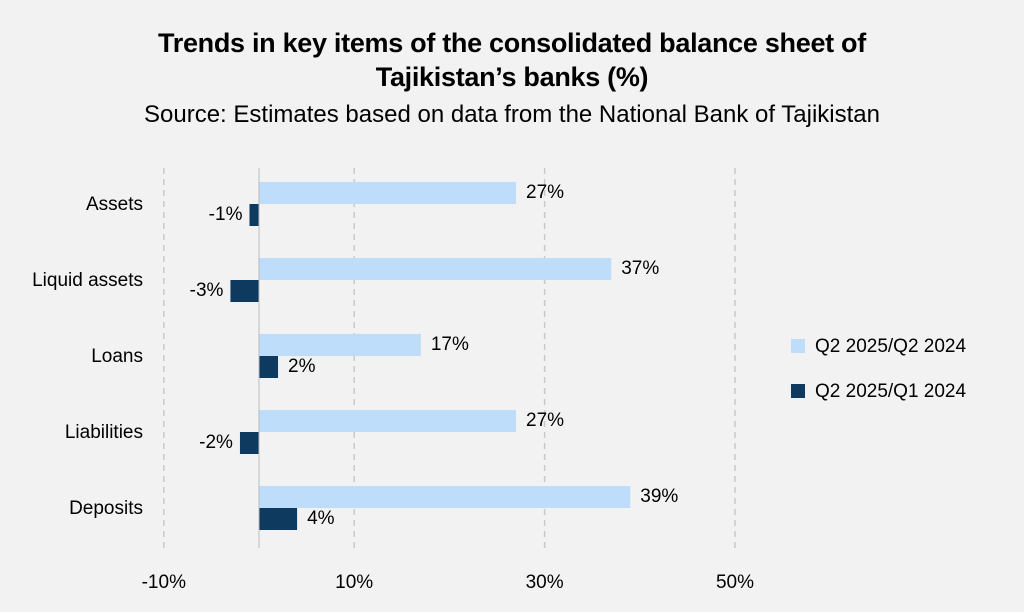  What do you see at coordinates (87, 280) in the screenshot?
I see `category-label: Liquid assets` at bounding box center [87, 280].